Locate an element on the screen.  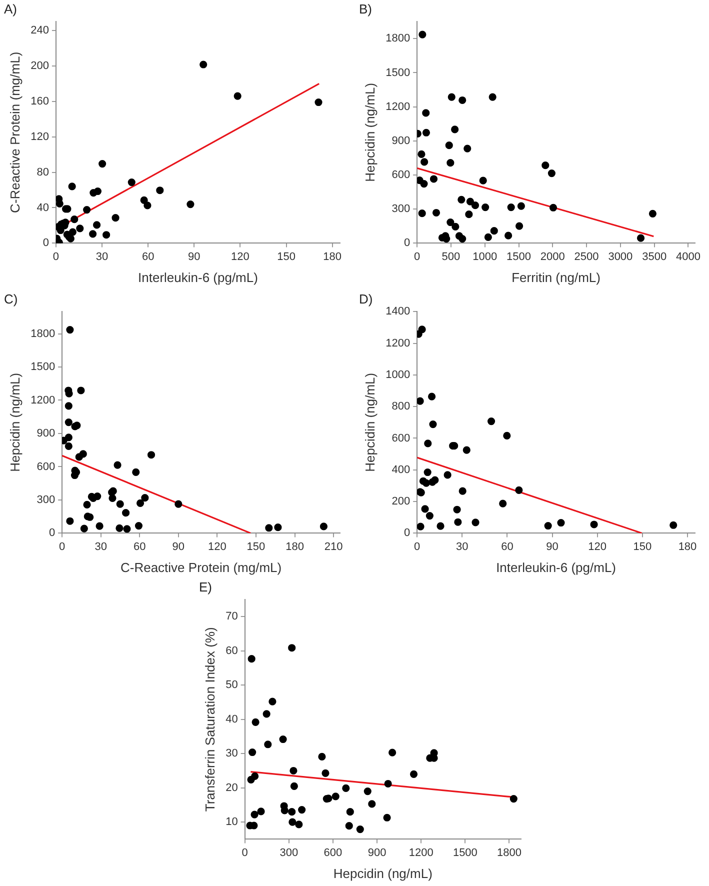
y-tick-label: 160 is located at coordinates (39, 101).